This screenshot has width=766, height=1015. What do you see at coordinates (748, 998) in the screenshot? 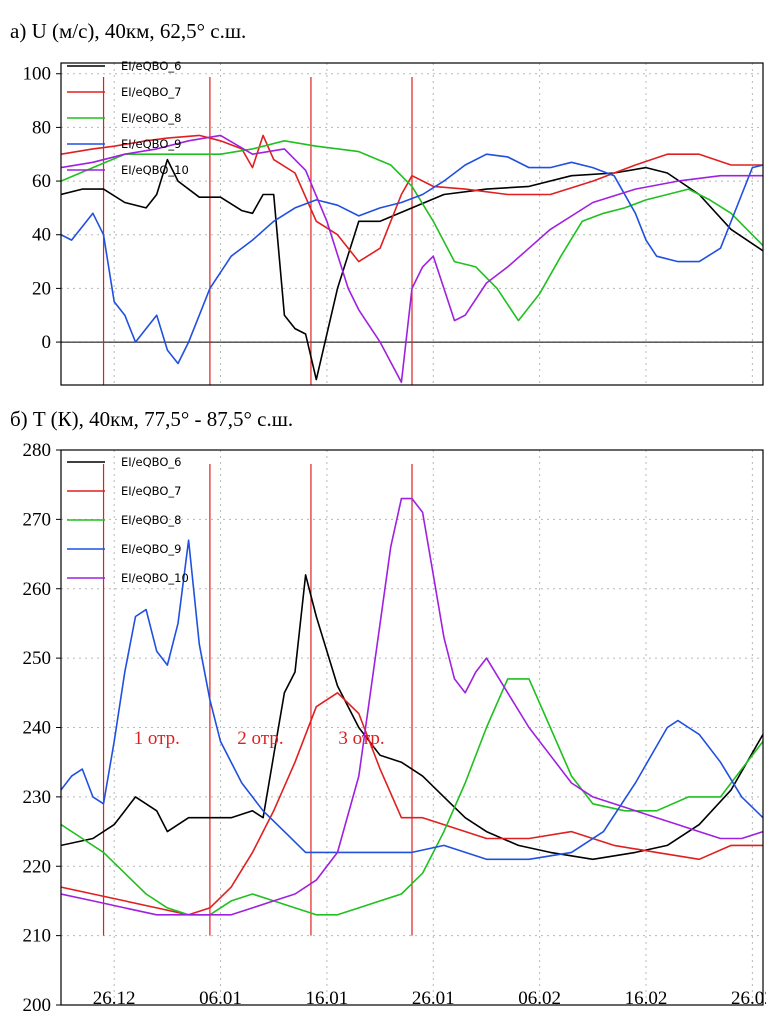
I see `x-tick-label: 26.02` at bounding box center [748, 998].